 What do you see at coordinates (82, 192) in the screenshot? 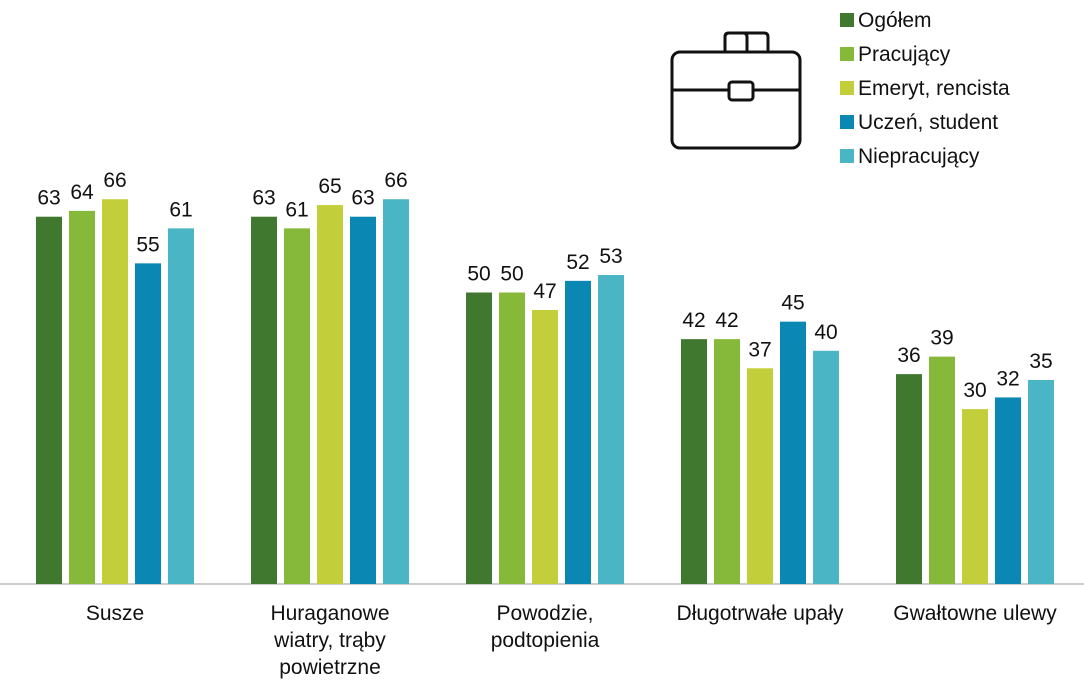
I see `value-label: 64` at bounding box center [82, 192].